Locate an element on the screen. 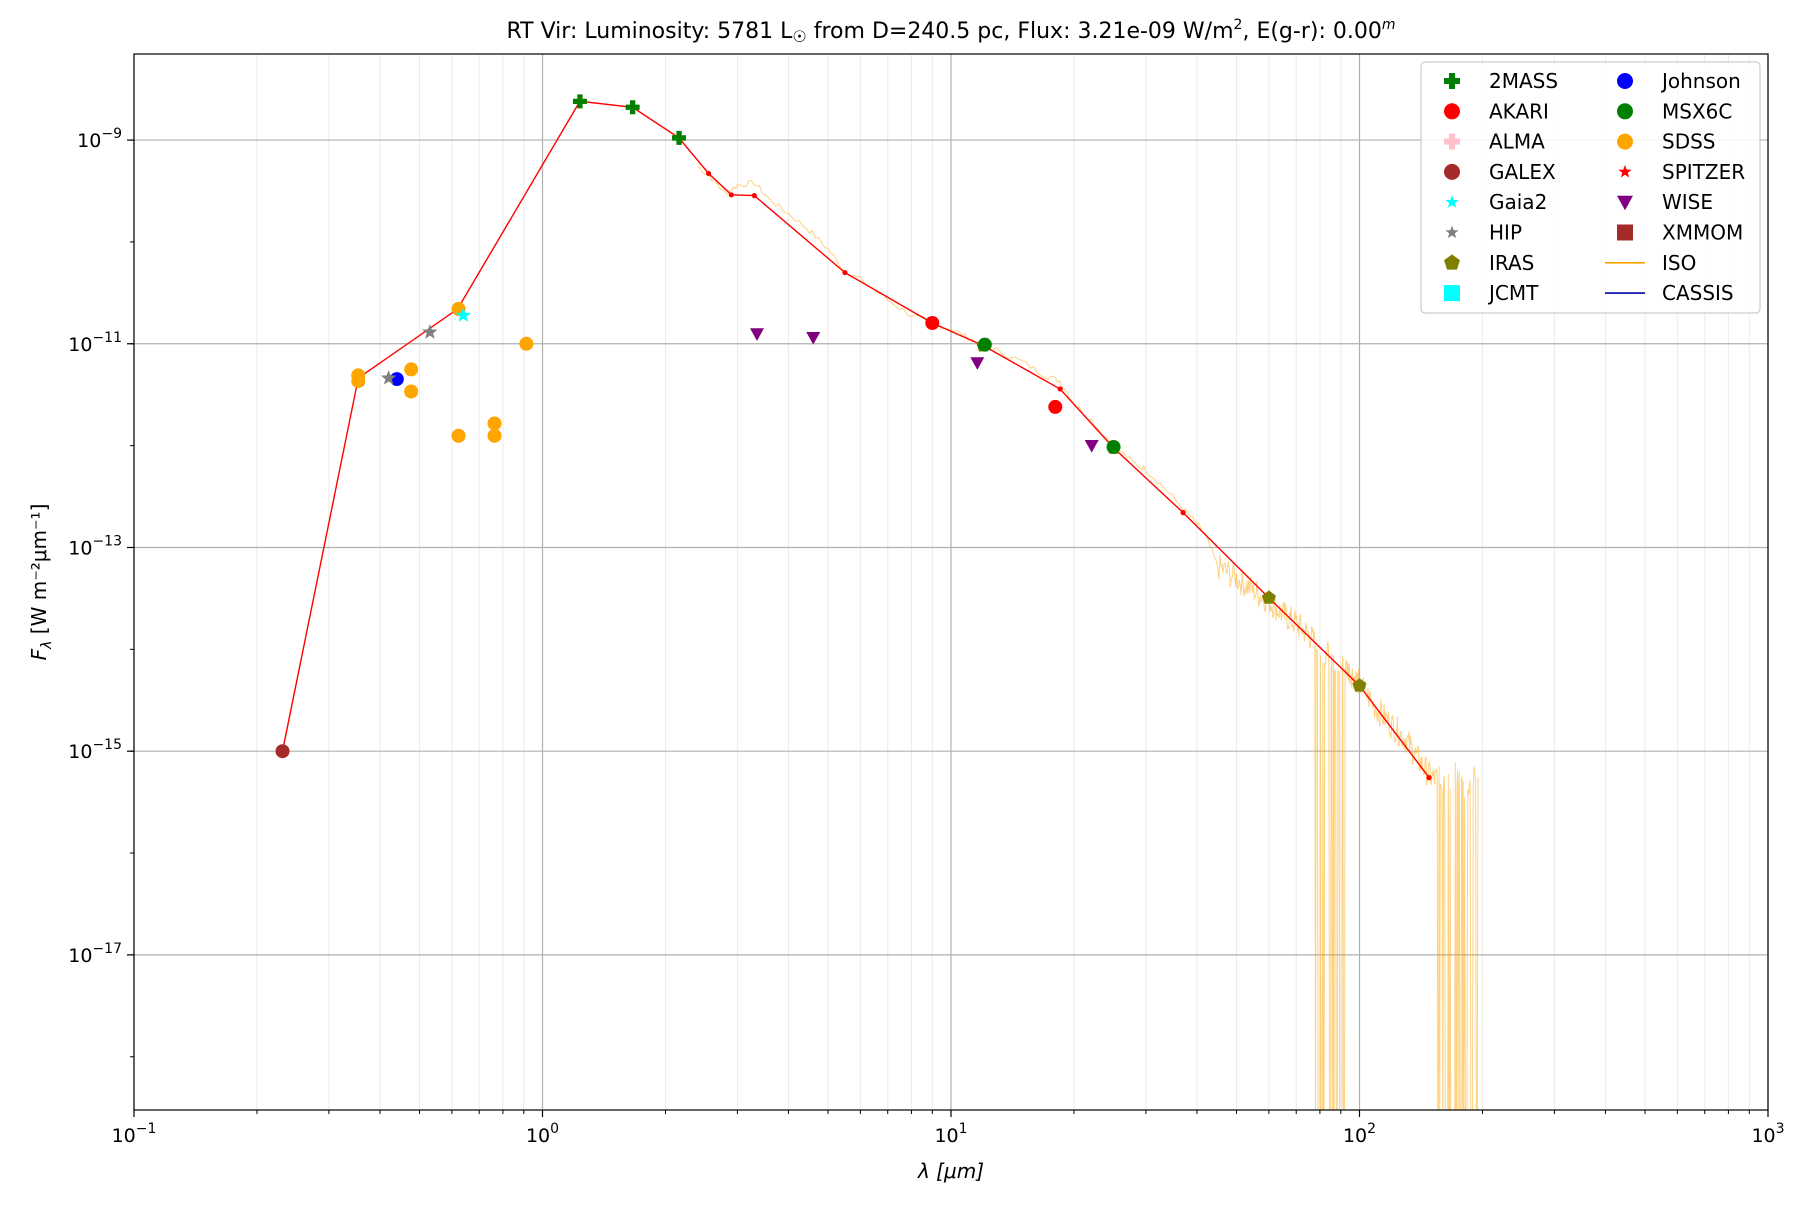 The image size is (1800, 1205). legend-label-gaia2: Gaia2 is located at coordinates (1518, 202).